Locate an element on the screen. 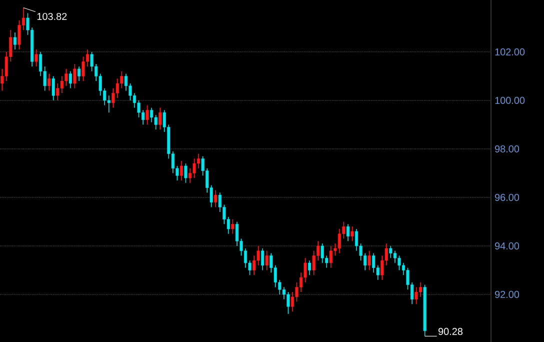 This screenshot has height=342, width=544. annotation: 90.28 is located at coordinates (450, 331).